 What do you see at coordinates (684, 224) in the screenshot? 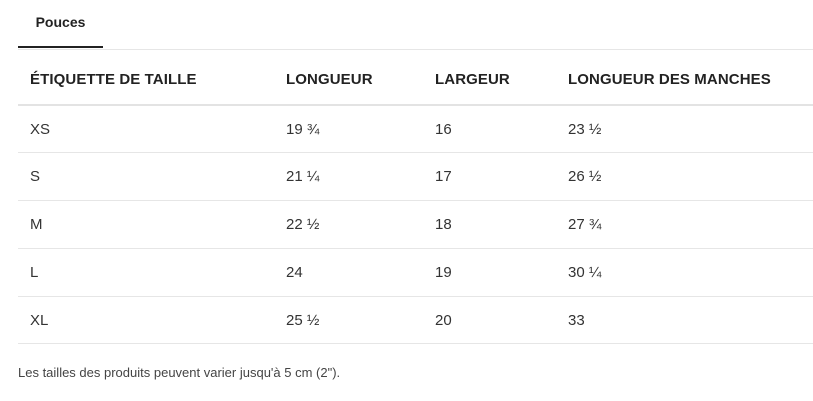
I see `cell-sleeve-length: 27 ¾` at bounding box center [684, 224].